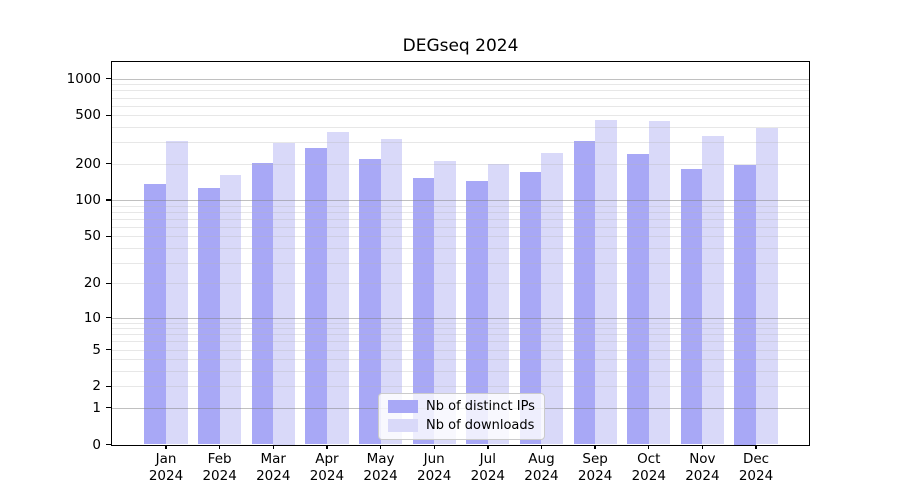 This screenshot has height=500, width=900. I want to click on x-tick-label-apr: Apr 2024, so click(327, 467).